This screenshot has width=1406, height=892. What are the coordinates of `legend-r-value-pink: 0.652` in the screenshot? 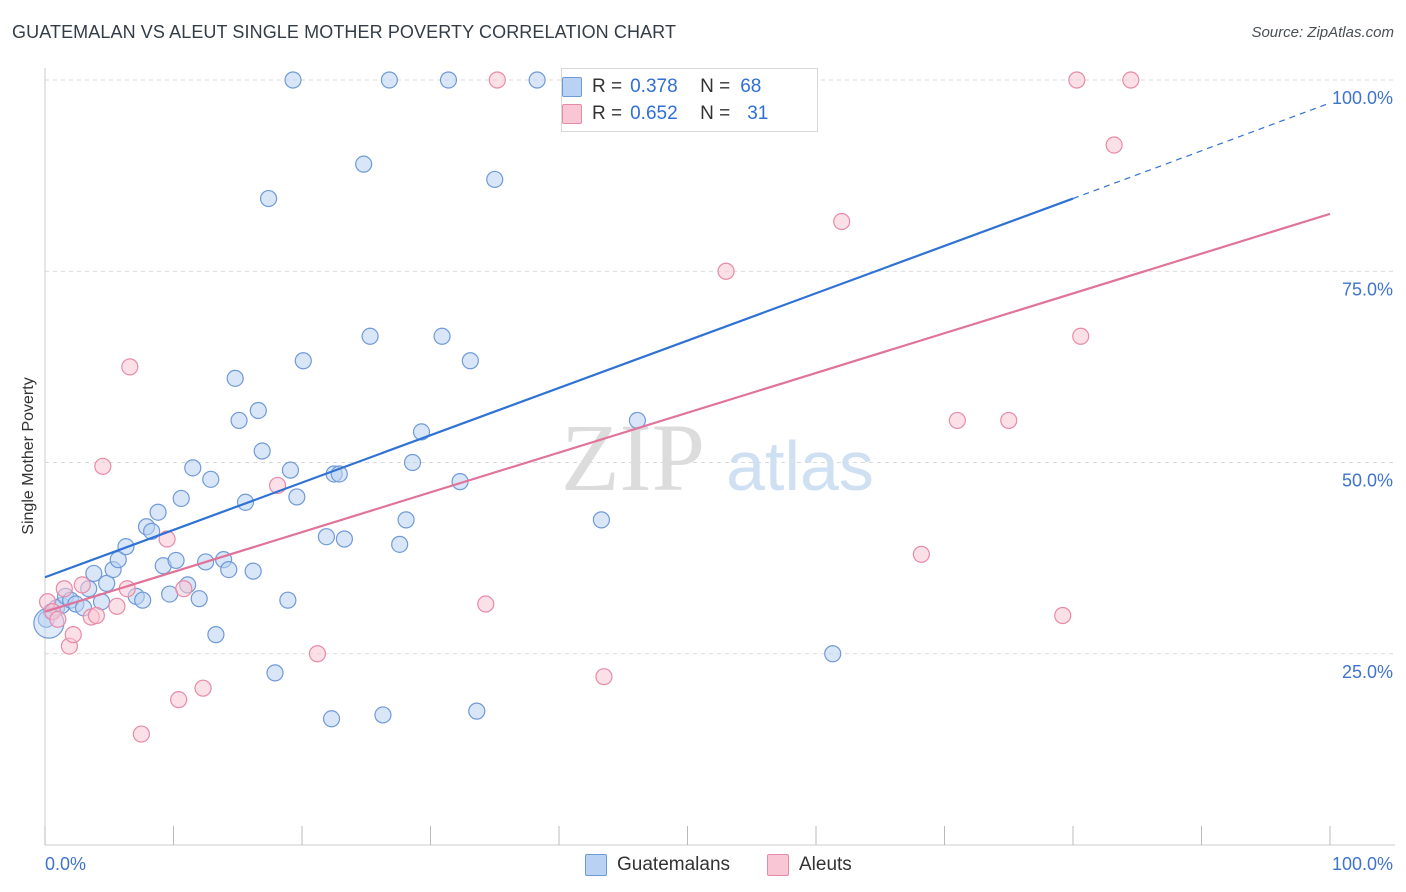 It's located at (654, 113).